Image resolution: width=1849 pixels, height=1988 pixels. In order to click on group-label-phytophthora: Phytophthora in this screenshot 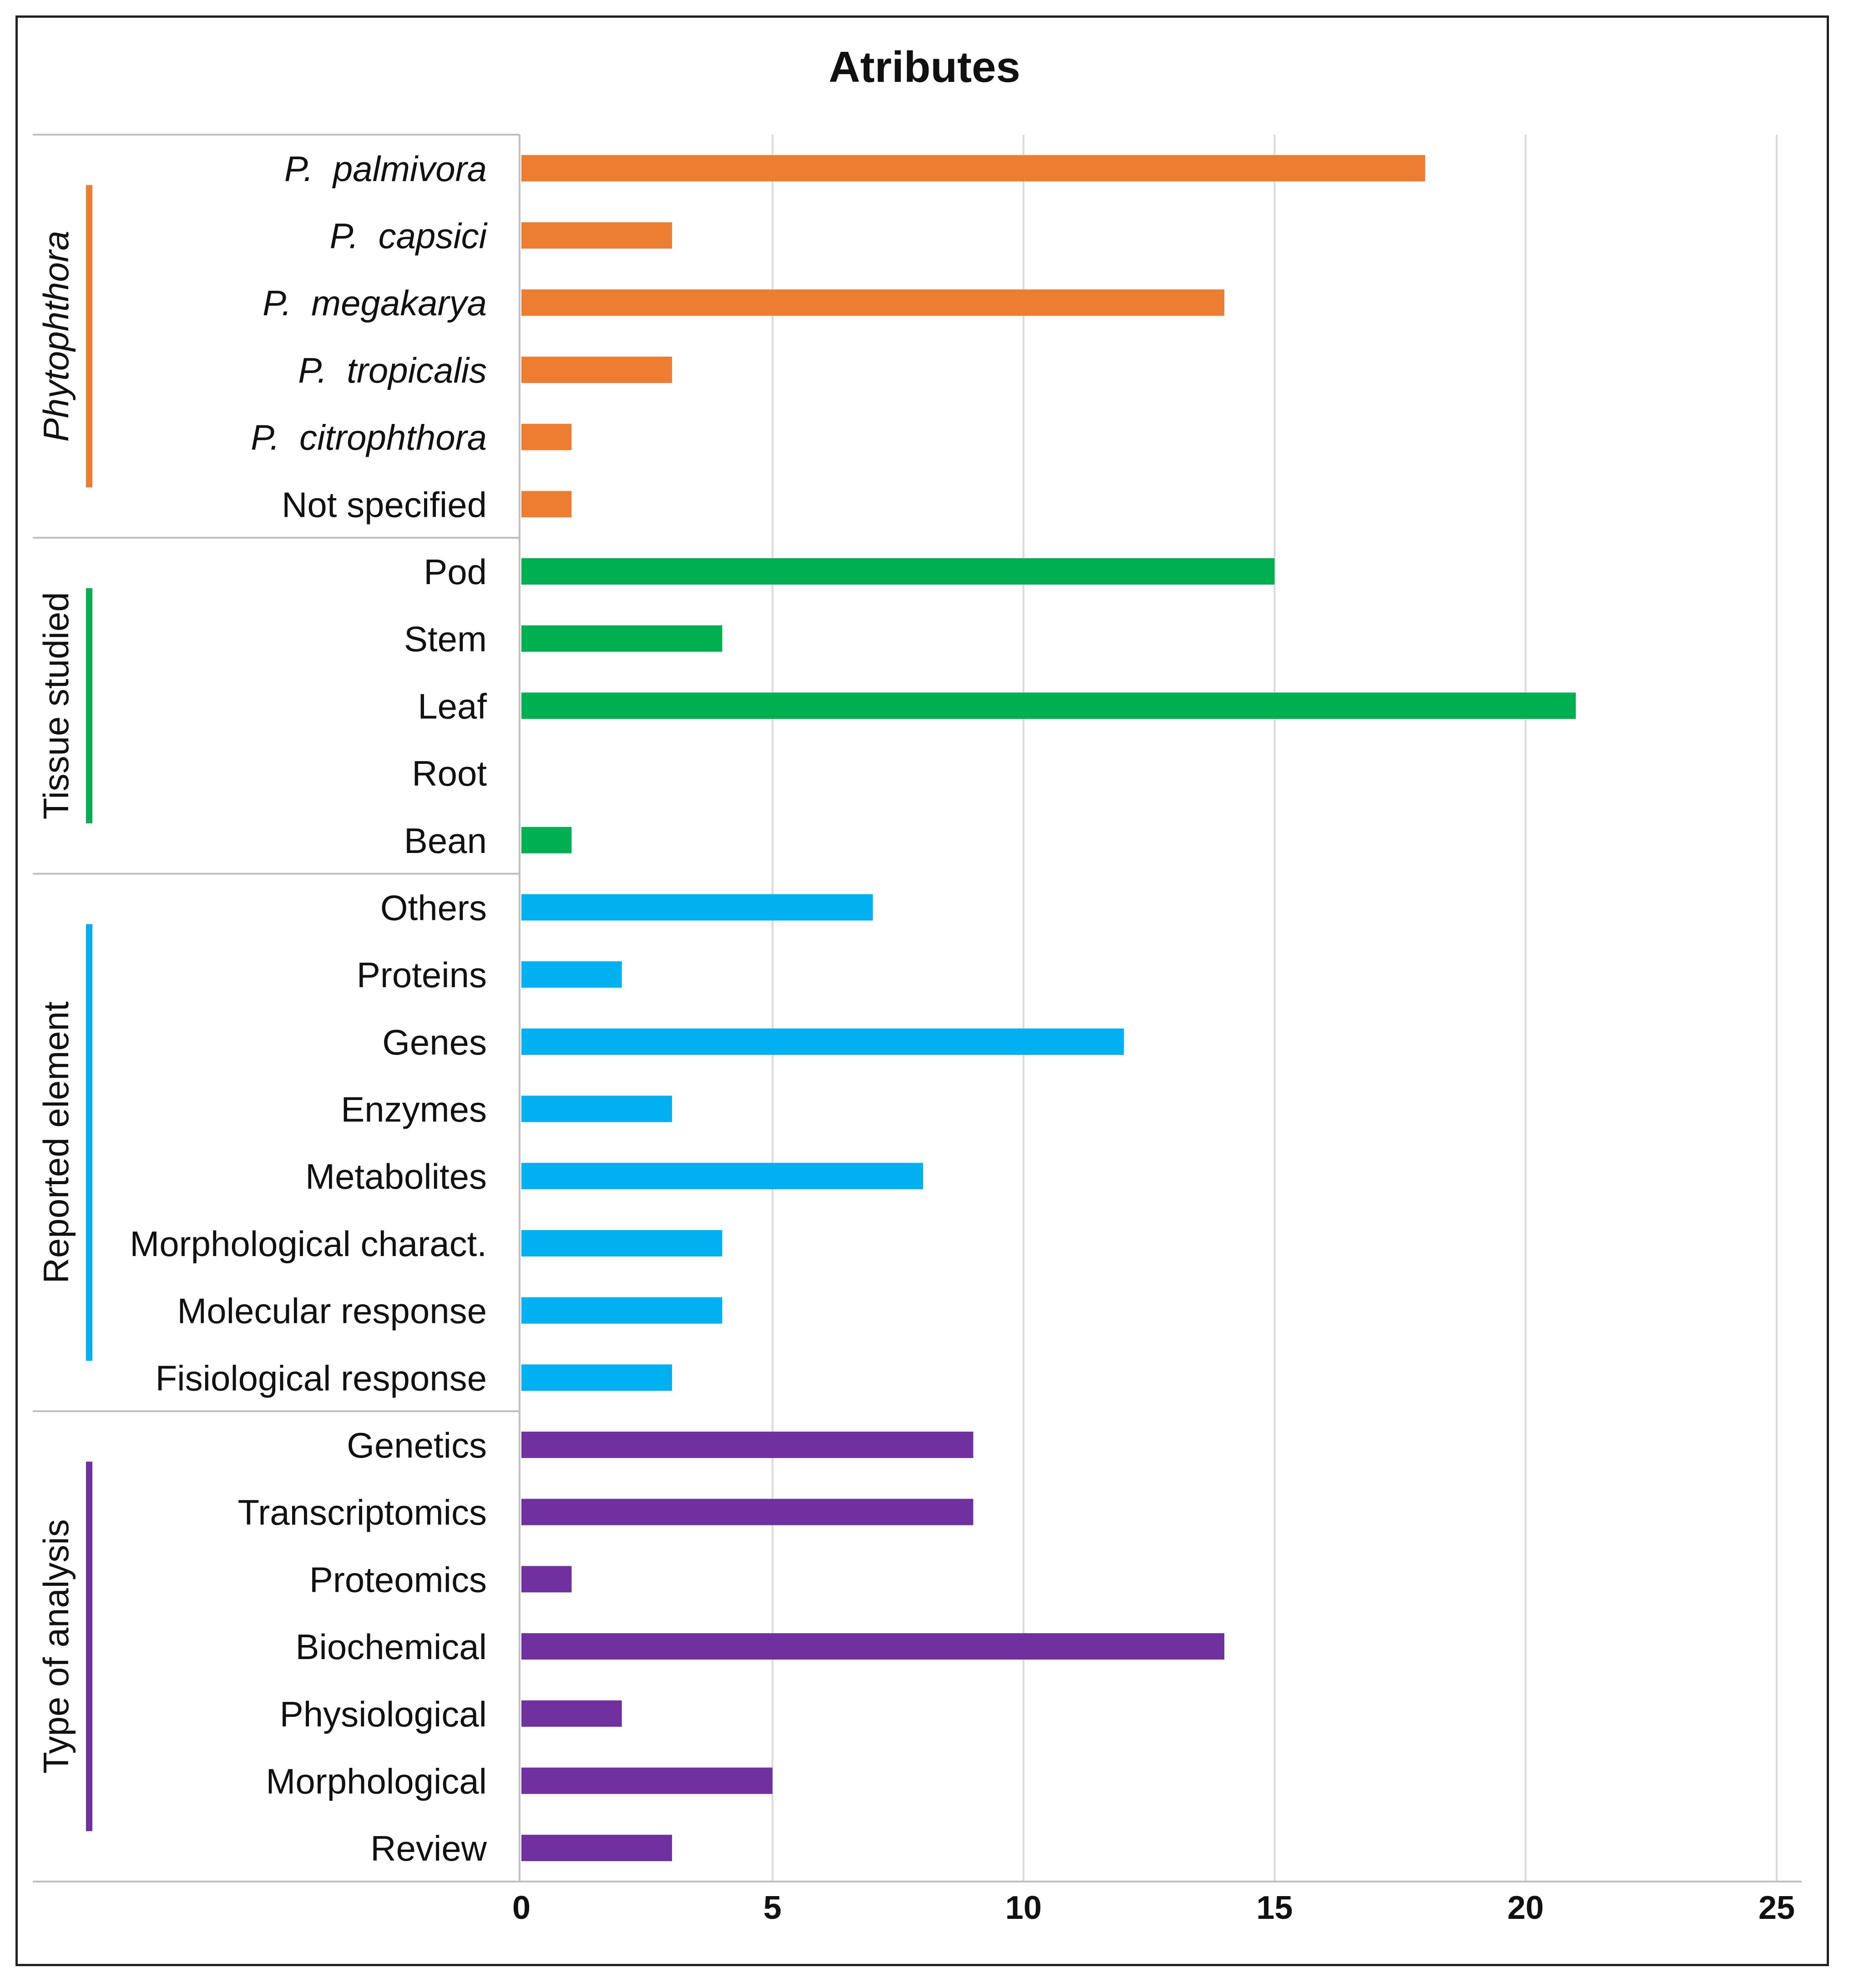, I will do `click(56, 336)`.